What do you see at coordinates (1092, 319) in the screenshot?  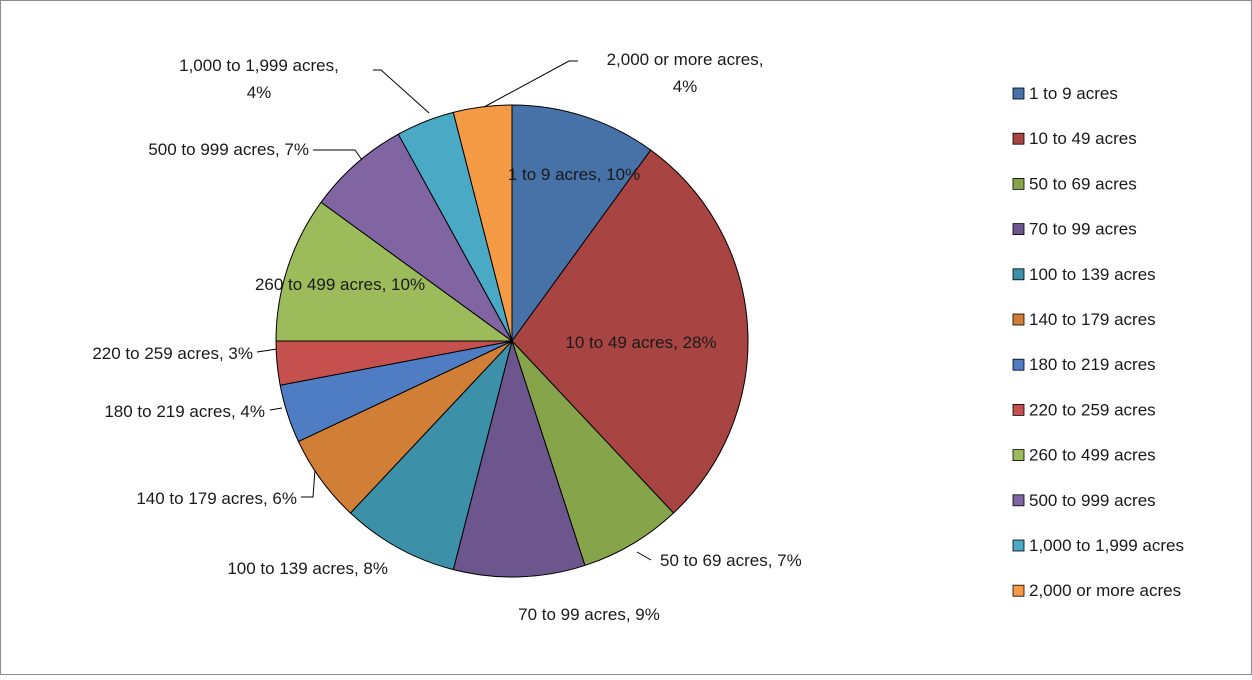 I see `legend-label: 140 to 179 acres` at bounding box center [1092, 319].